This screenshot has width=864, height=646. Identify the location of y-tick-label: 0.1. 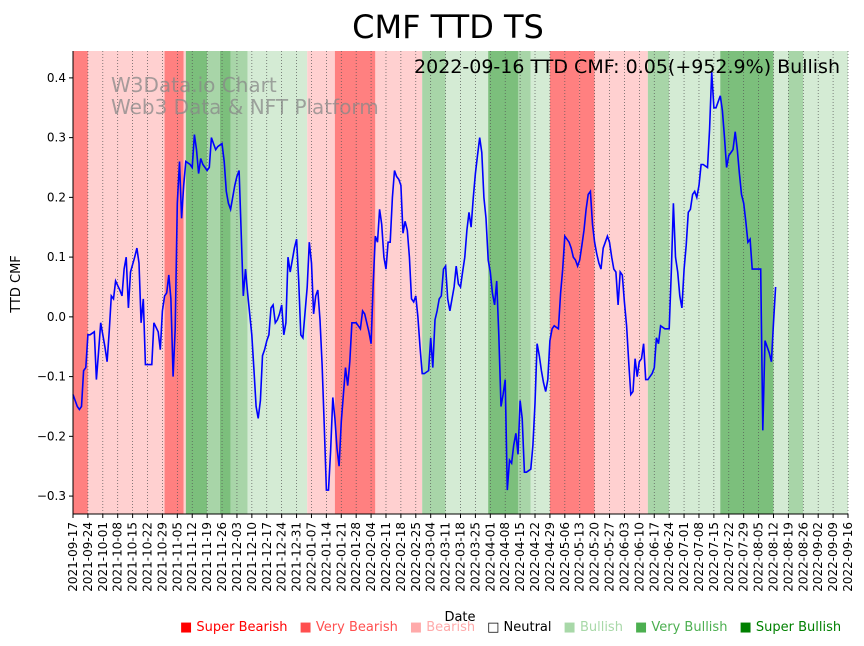
(56, 257).